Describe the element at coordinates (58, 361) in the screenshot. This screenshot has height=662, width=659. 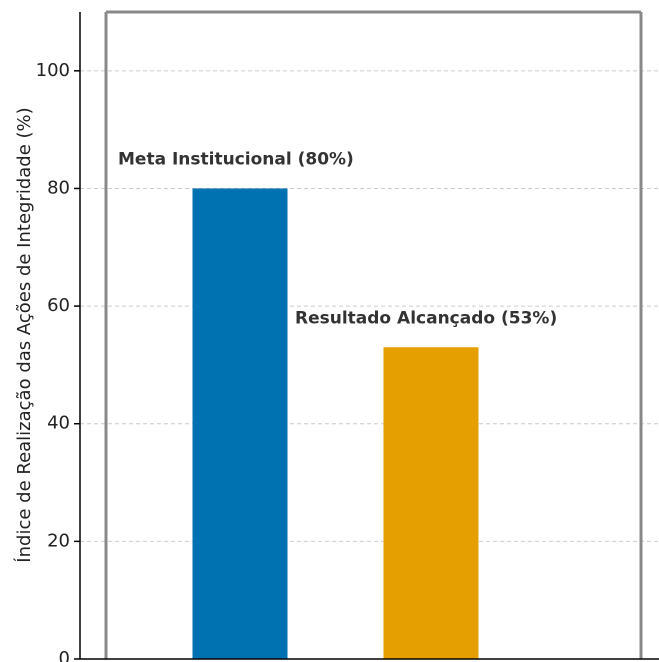
I see `y-axis-ticks: 0 20 40 60 80 100` at that location.